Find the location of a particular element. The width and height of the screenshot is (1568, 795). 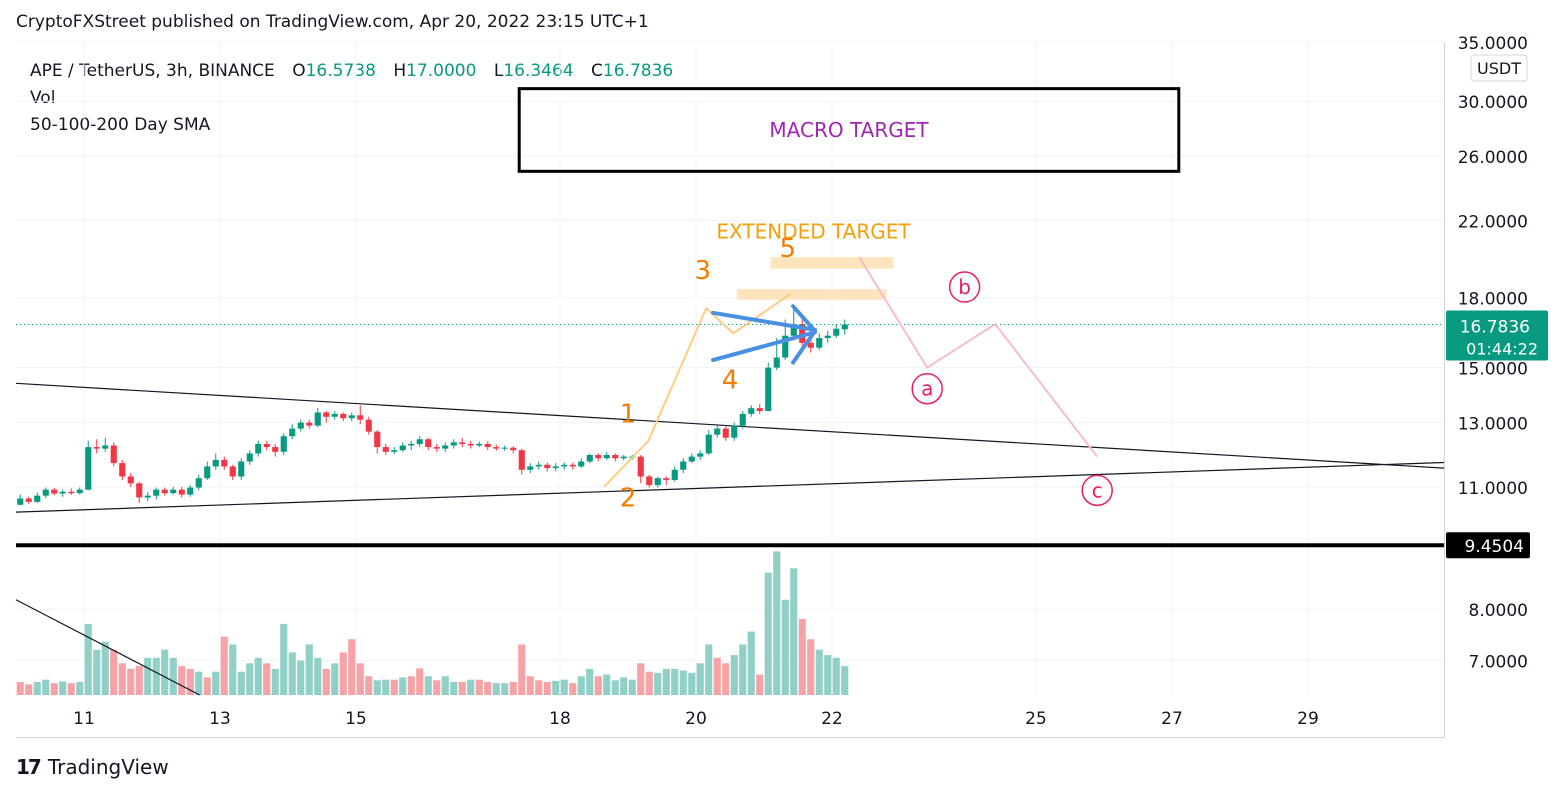

trendline-upper is located at coordinates (730, 425).